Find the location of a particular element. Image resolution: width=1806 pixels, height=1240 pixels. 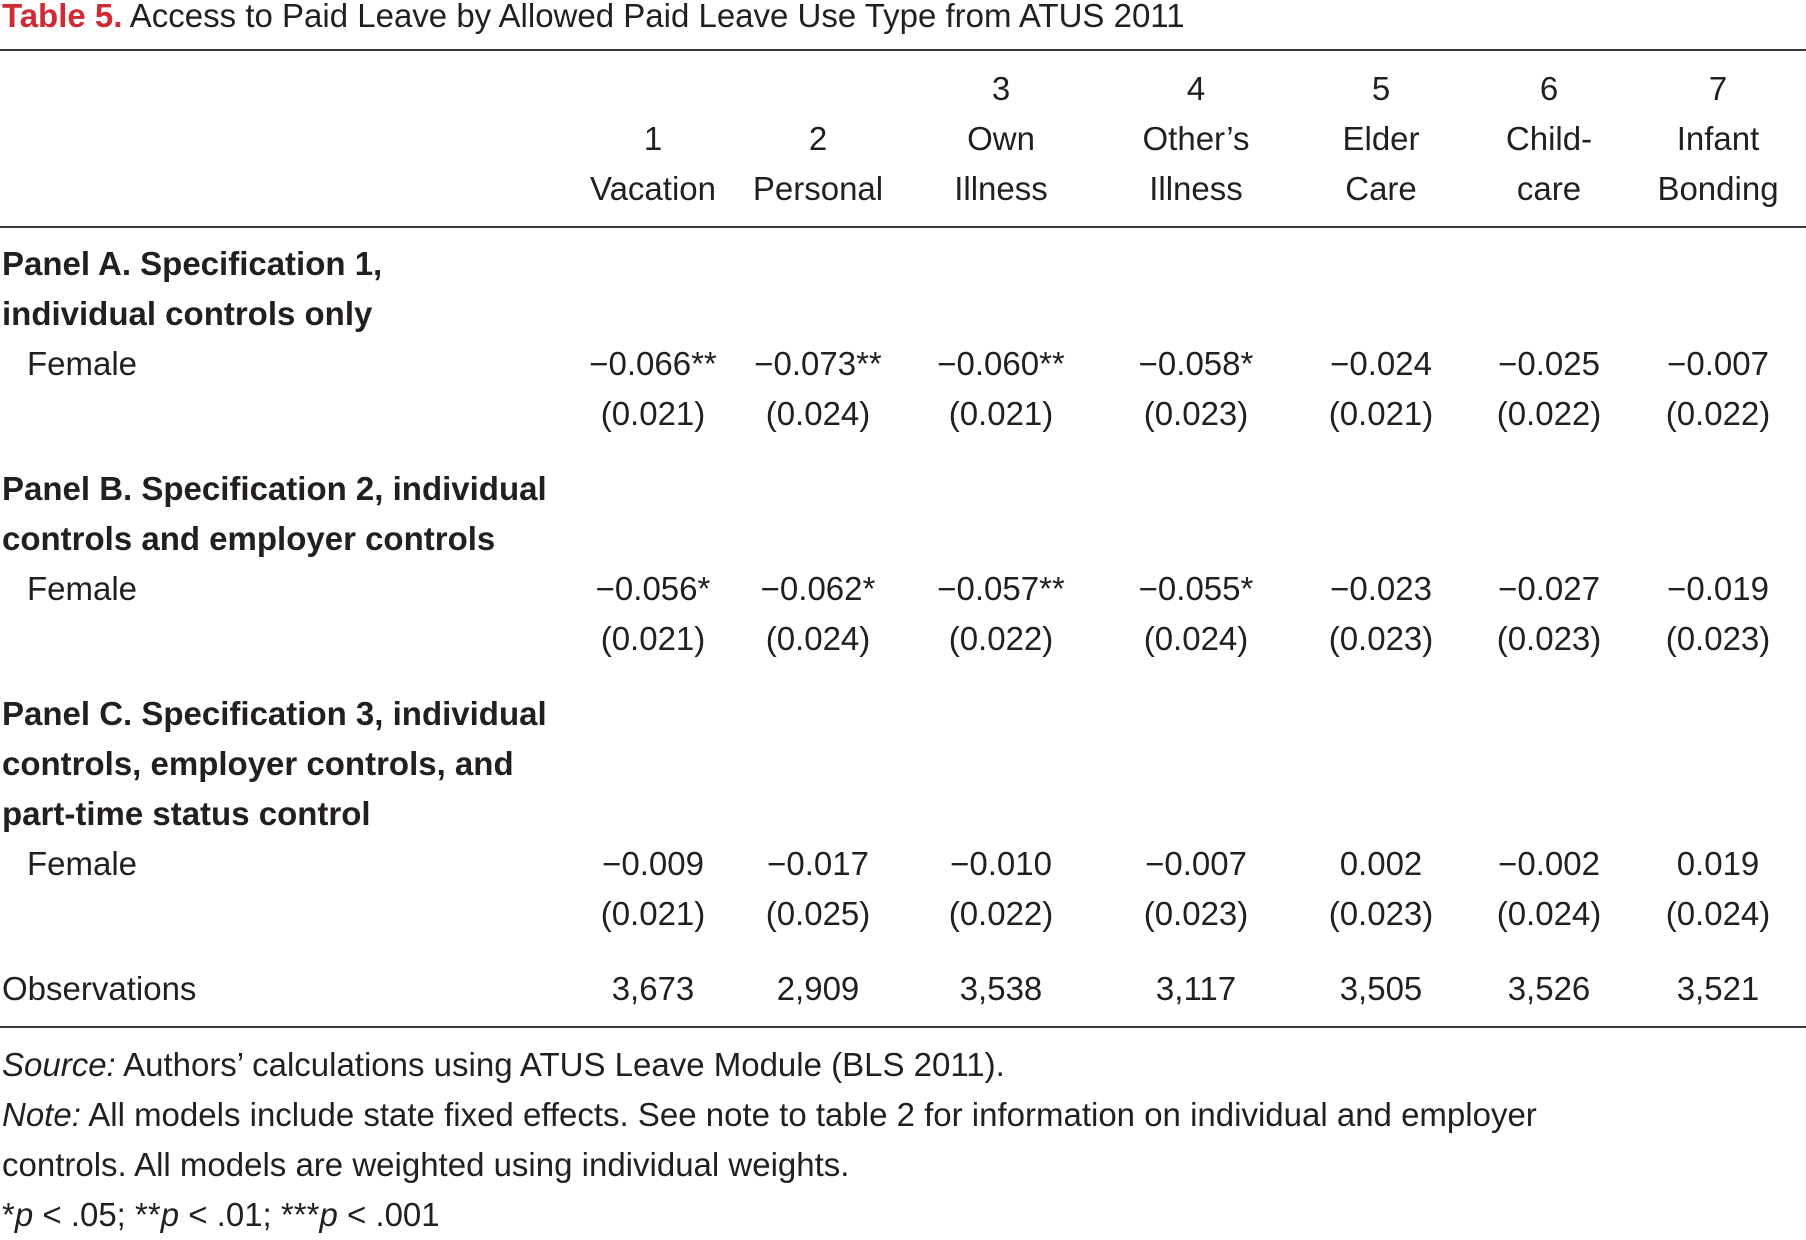

coef-cell: −0.023 is located at coordinates (1381, 588).